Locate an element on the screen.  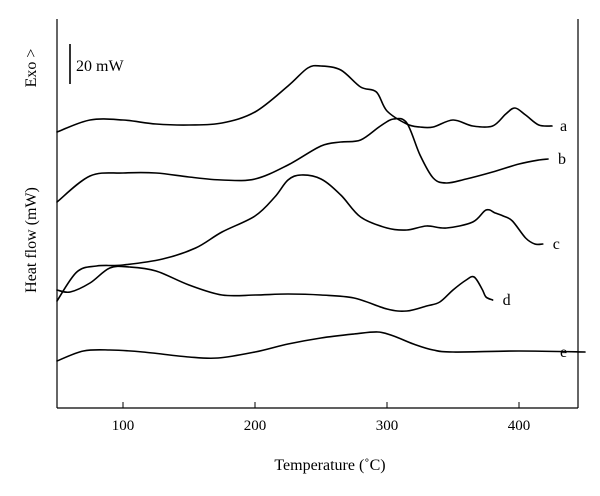
x-tick-labels: 100 200 300 400 is located at coordinates (321, 426).